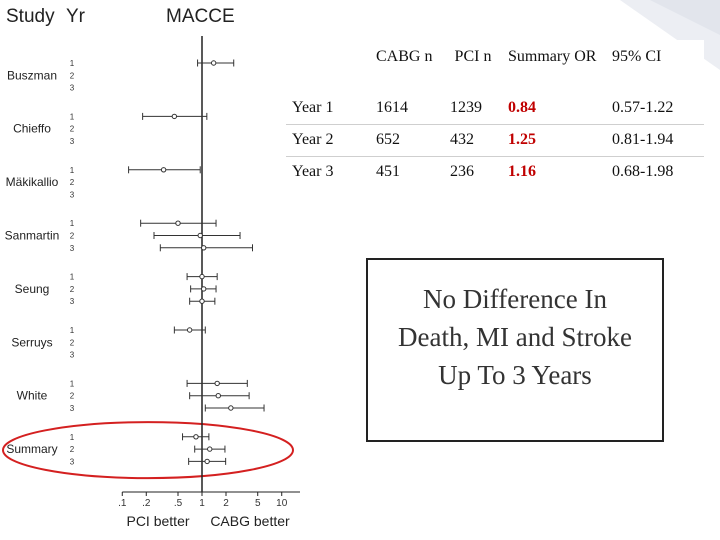 The height and width of the screenshot is (540, 720). Describe the element at coordinates (258, 503) in the screenshot. I see `x-tick-label: 5` at that location.